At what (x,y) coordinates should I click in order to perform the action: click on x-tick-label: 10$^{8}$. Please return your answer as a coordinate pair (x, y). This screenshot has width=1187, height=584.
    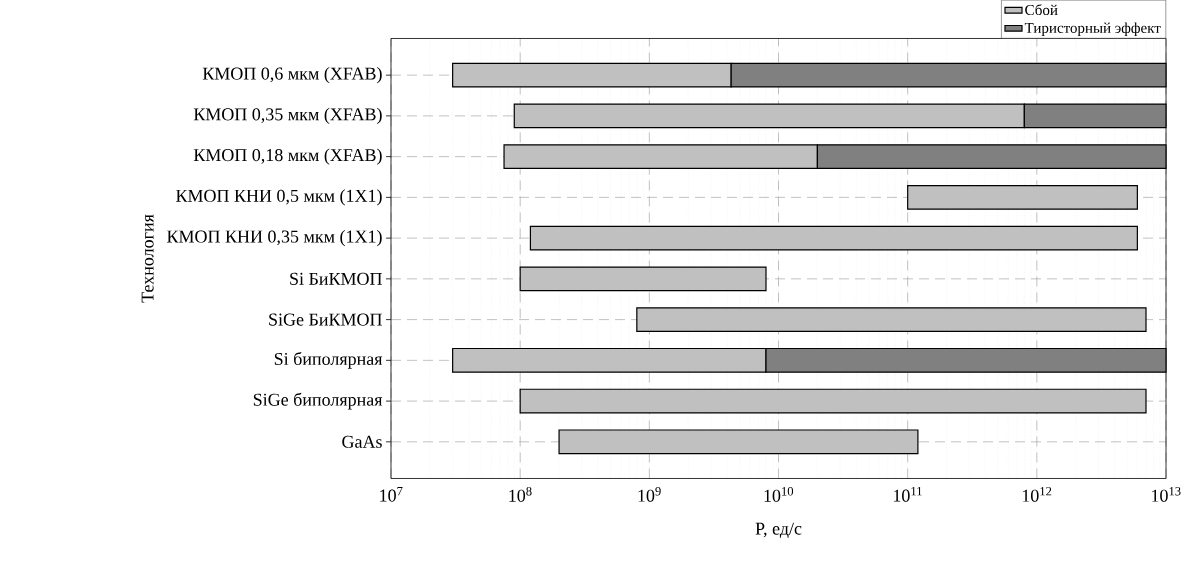
    Looking at the image, I should click on (520, 494).